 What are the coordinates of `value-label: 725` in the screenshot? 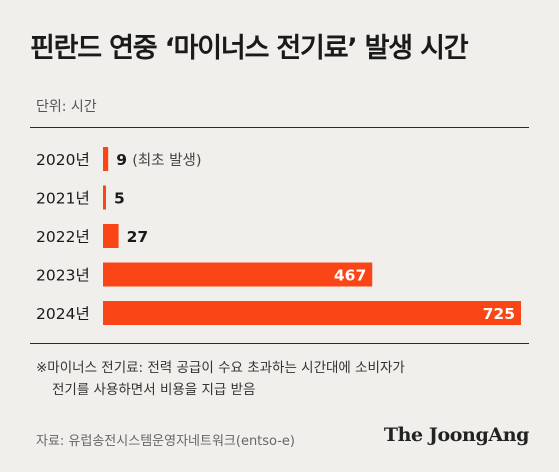 It's located at (499, 314).